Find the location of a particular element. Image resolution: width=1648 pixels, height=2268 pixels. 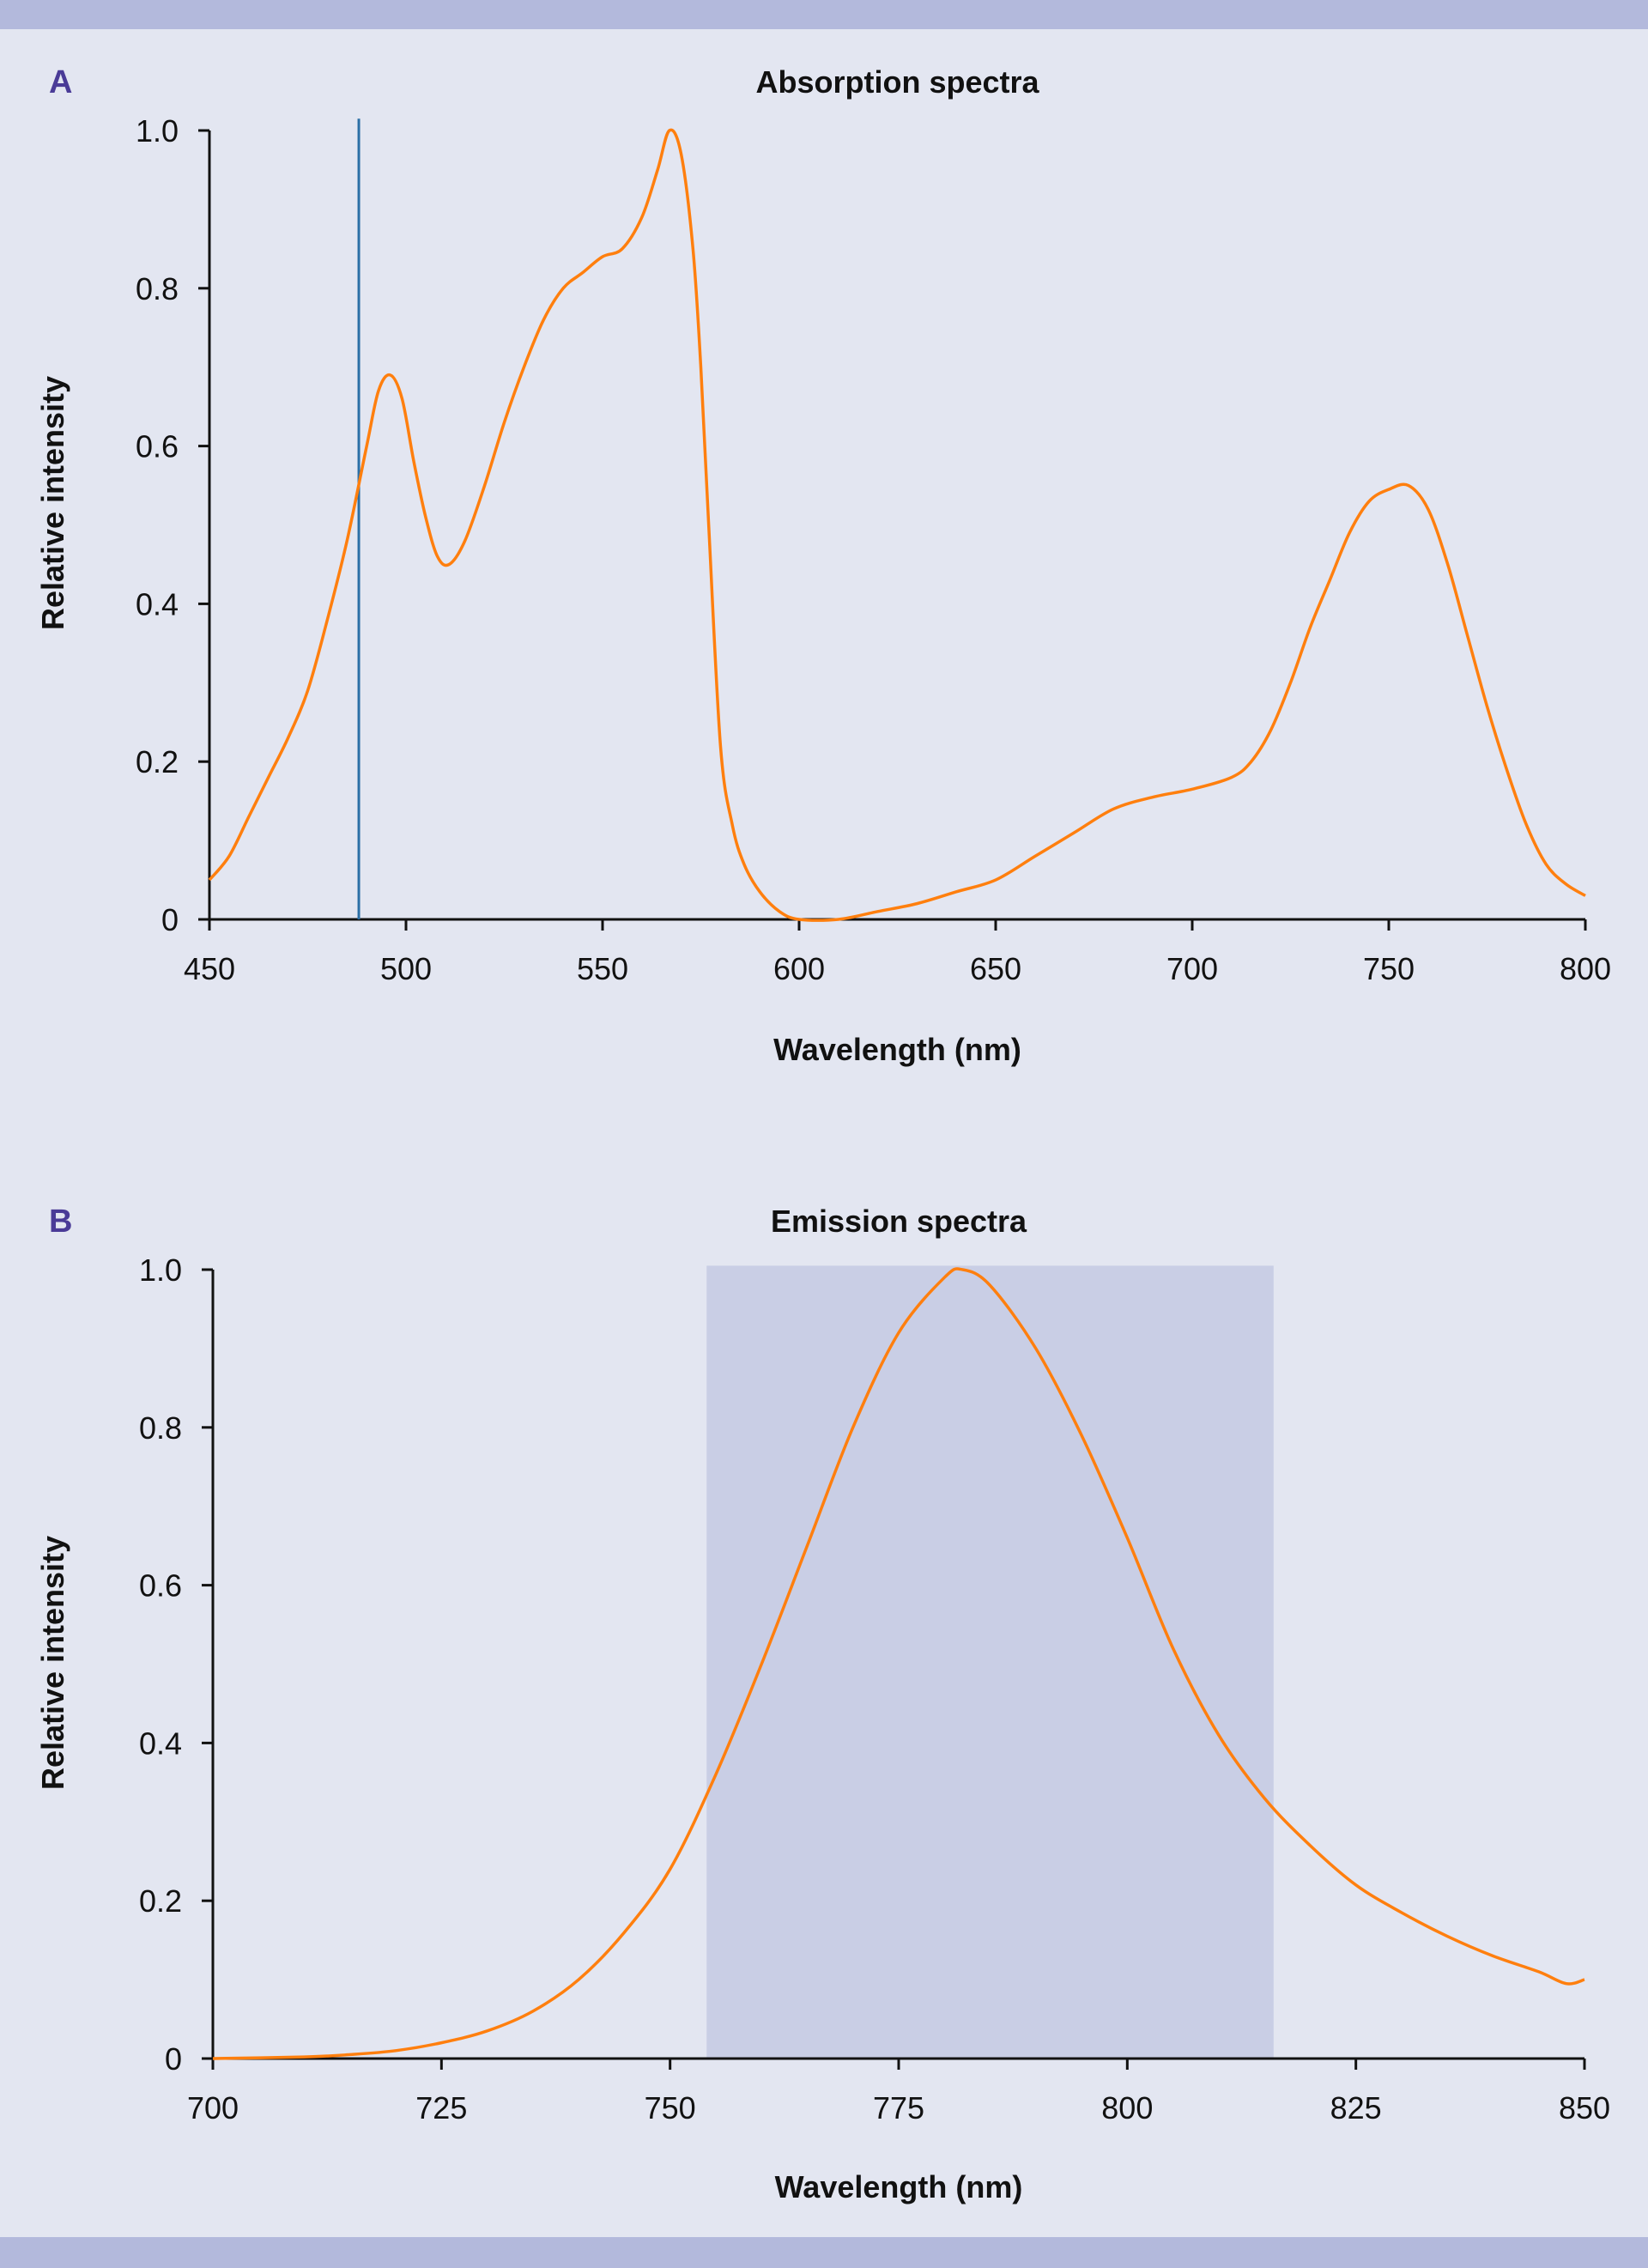

y-tick-label-a: 0 is located at coordinates (170, 919).